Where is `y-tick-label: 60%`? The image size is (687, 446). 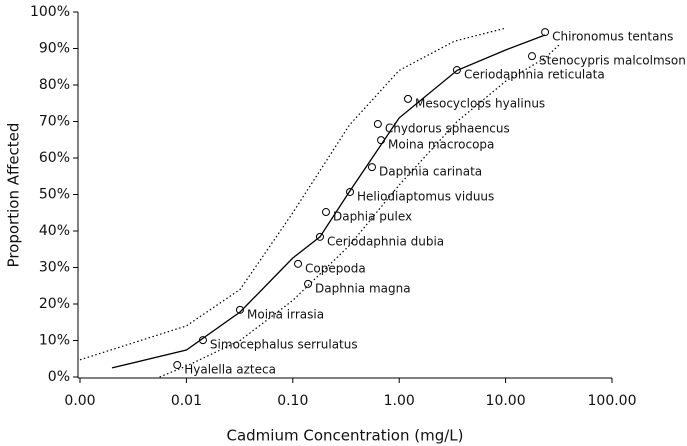 y-tick-label: 60% is located at coordinates (54, 158).